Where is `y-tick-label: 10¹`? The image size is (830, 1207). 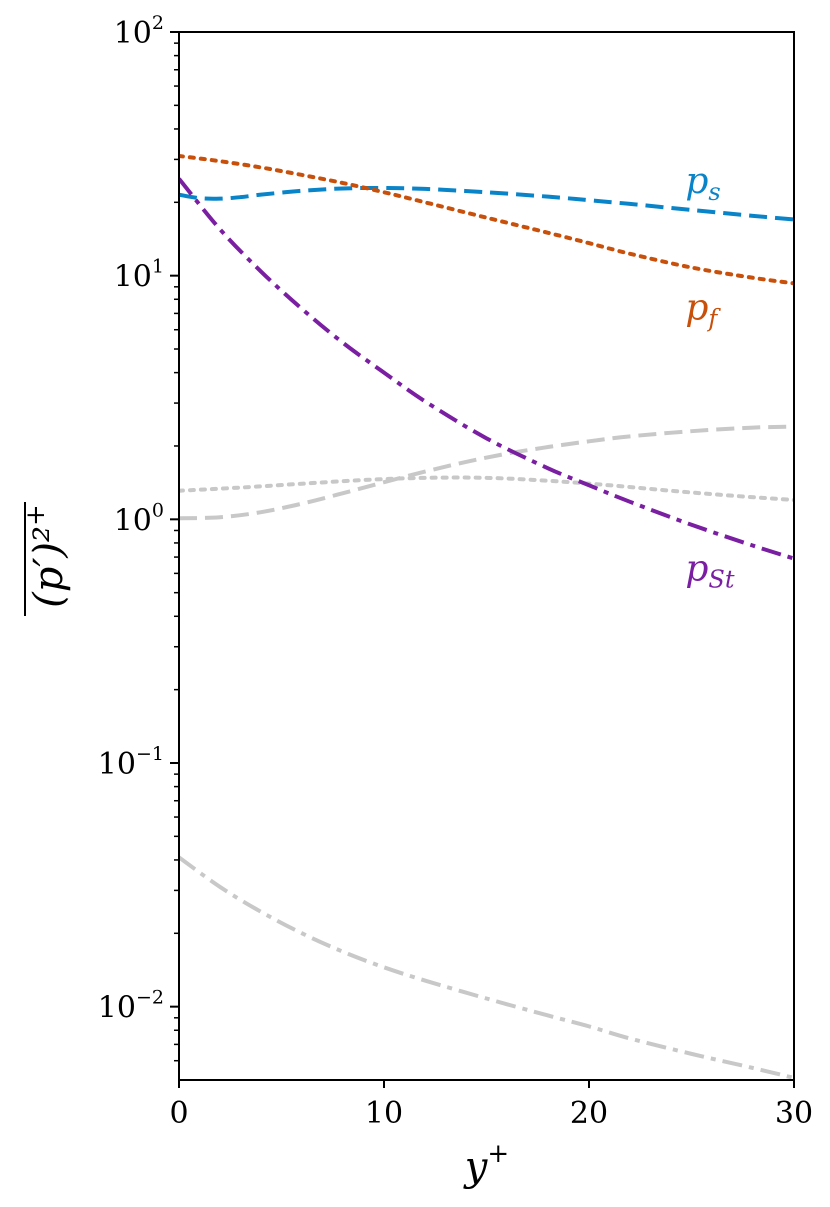 y-tick-label: 10¹ is located at coordinates (139, 275).